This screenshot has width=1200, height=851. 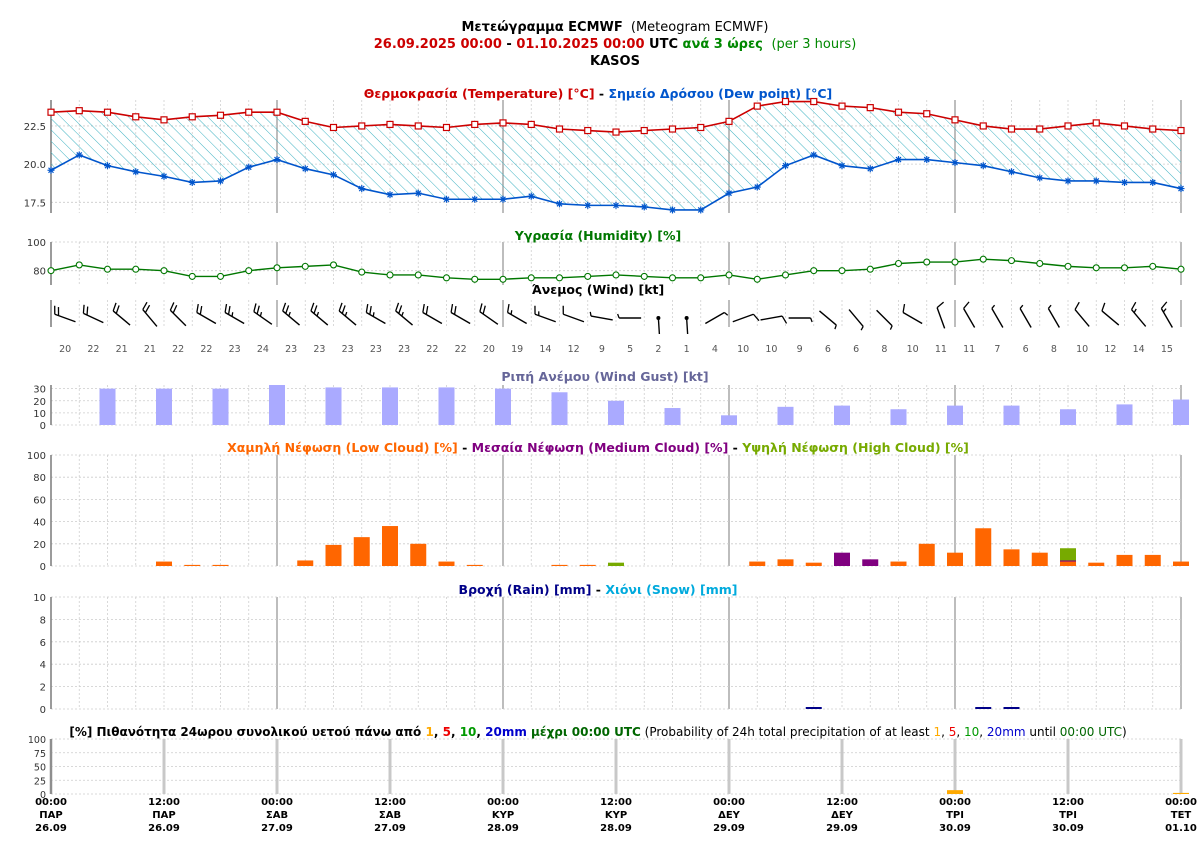 I want to click on wind-speed-label: 19, so click(x=517, y=349).